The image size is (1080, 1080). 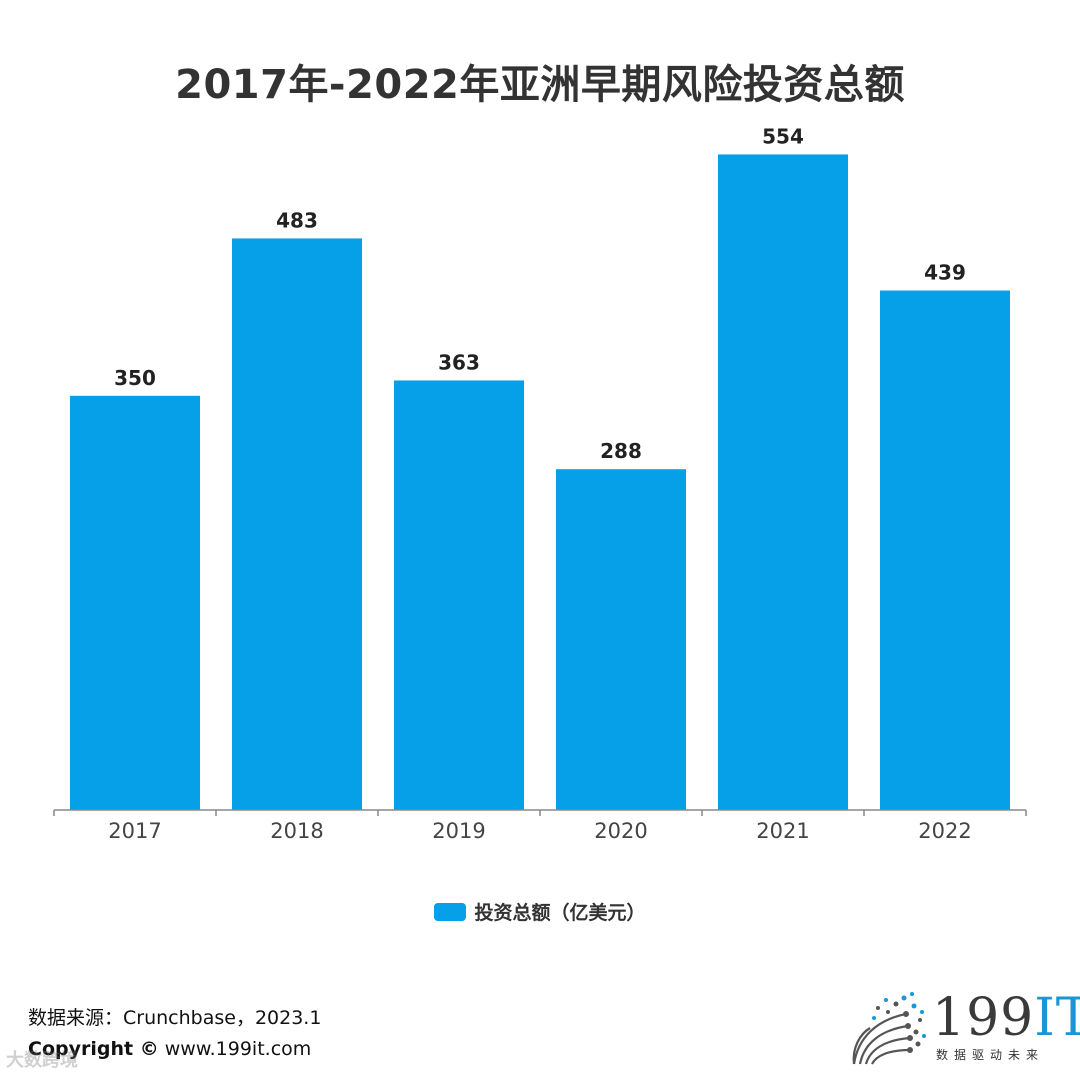 What do you see at coordinates (990, 1055) in the screenshot?
I see `logo-subtitle: 数据驱动未来` at bounding box center [990, 1055].